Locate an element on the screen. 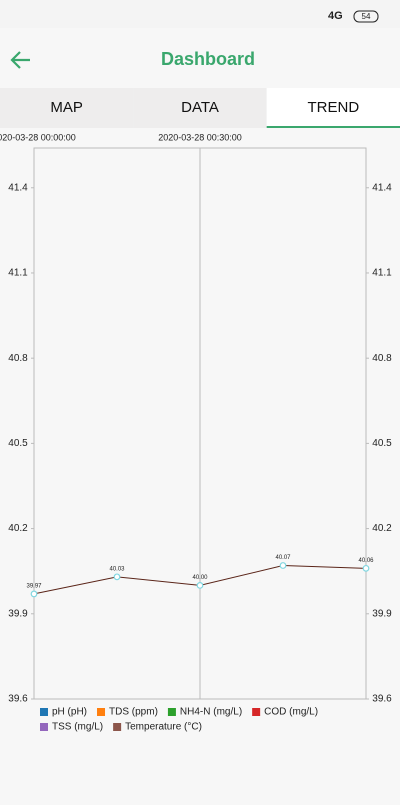  tab-label: DATA is located at coordinates (200, 107).